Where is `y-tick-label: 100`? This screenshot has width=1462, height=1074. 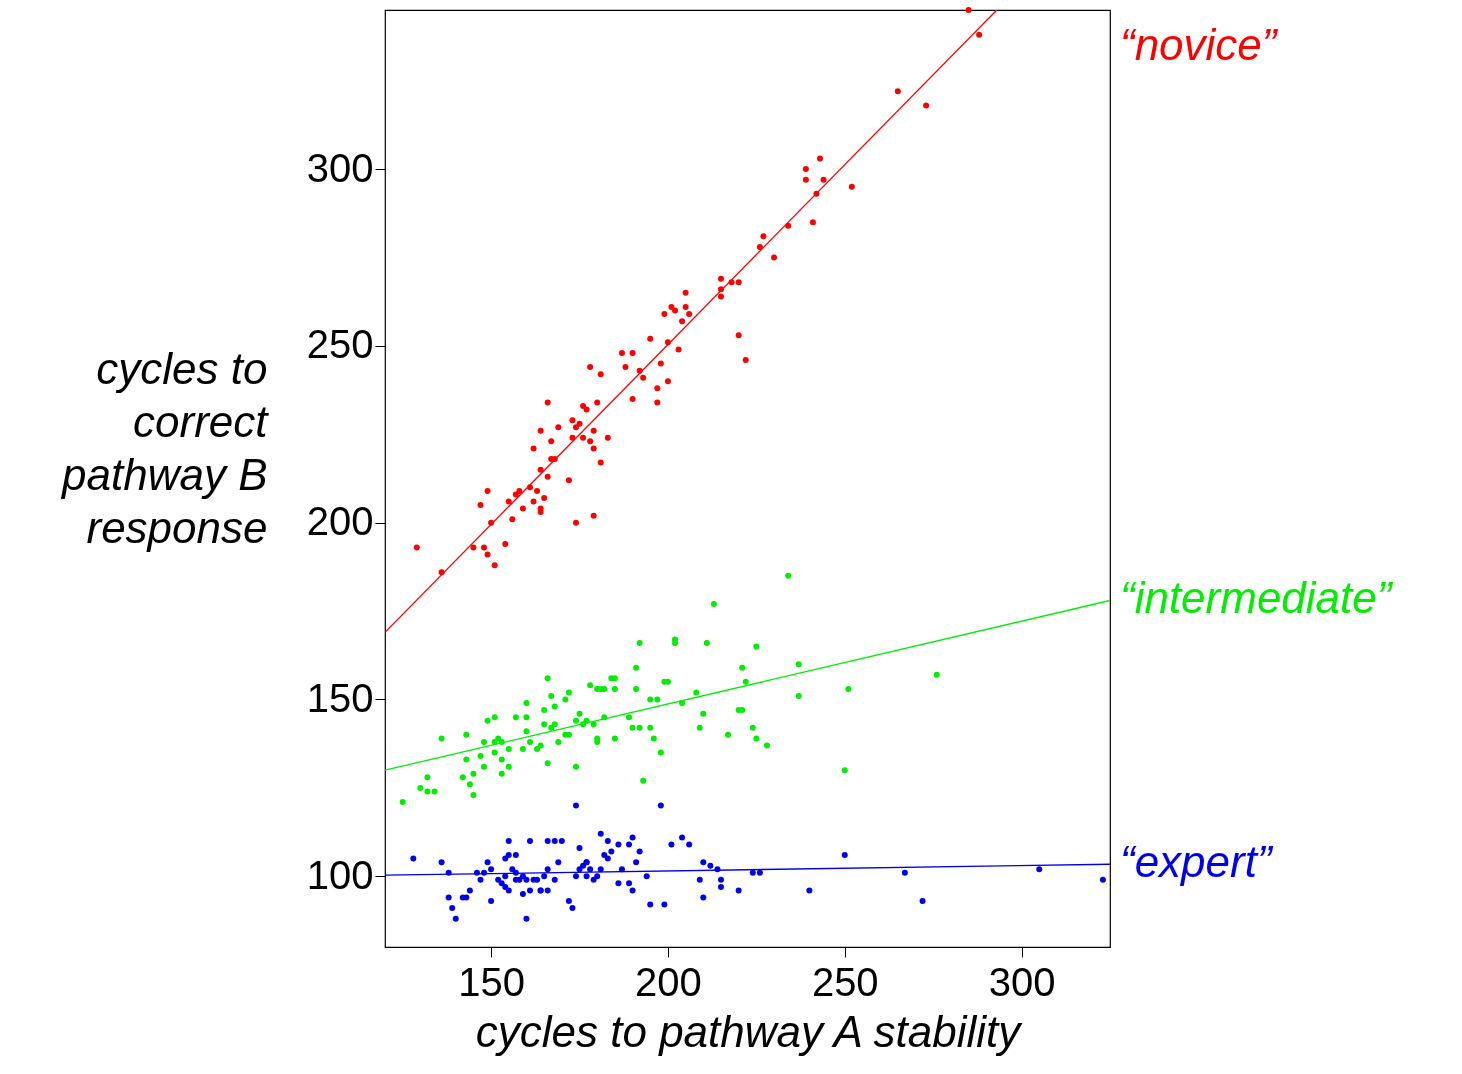 y-tick-label: 100 is located at coordinates (340, 874).